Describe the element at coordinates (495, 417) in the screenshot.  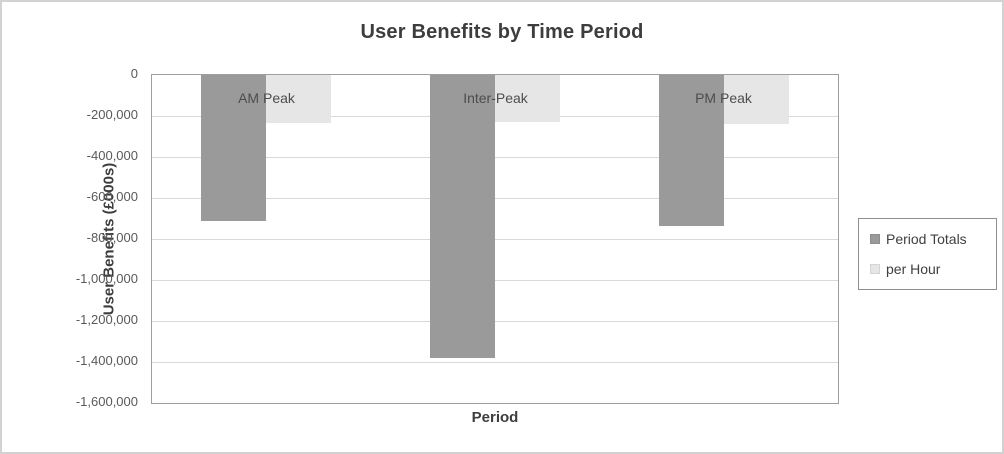
I see `x-axis-title: Period` at that location.